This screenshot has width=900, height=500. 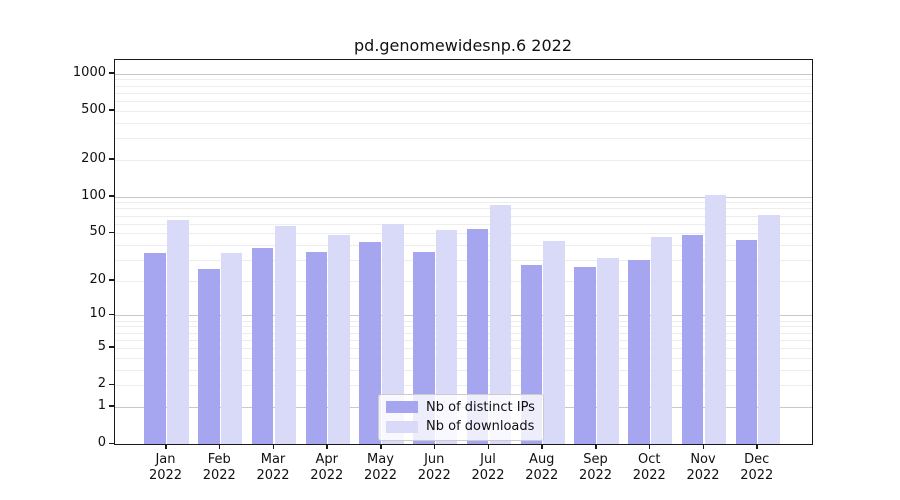 What do you see at coordinates (608, 351) in the screenshot?
I see `bar-downloads-sep` at bounding box center [608, 351].